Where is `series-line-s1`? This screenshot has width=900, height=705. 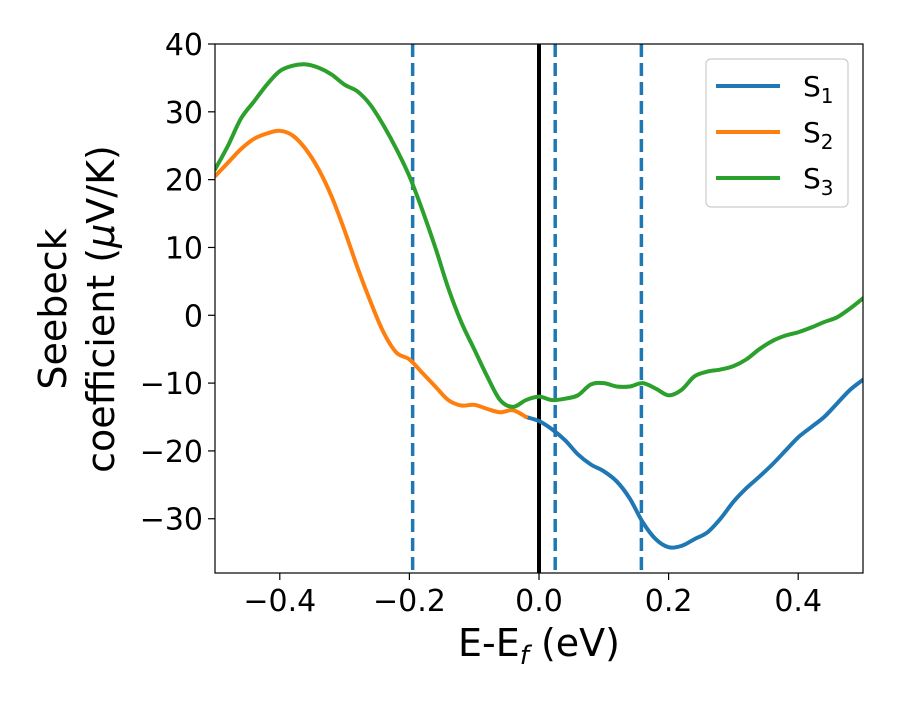
series-line-s1 is located at coordinates (693, 463).